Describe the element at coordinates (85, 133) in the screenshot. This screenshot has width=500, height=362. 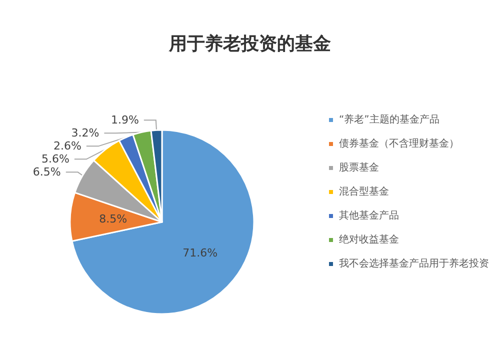
I see `data-label: 3.2%` at that location.